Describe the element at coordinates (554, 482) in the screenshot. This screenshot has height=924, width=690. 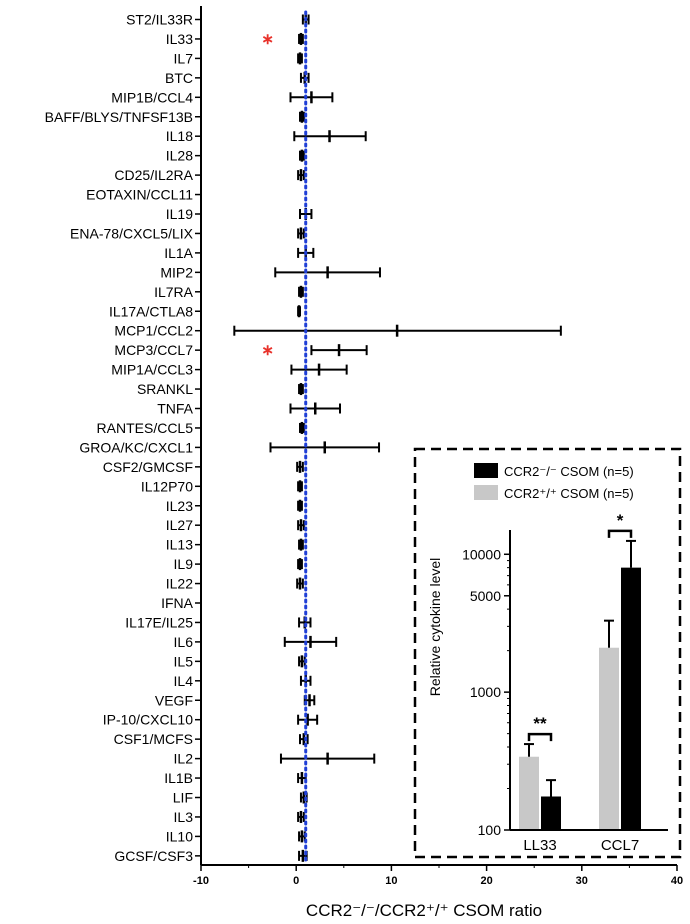
I see `inset-legend: CCR2⁻/⁻ CSOM (n=5) CCR2⁺/⁺ CSOM (n=5)` at that location.